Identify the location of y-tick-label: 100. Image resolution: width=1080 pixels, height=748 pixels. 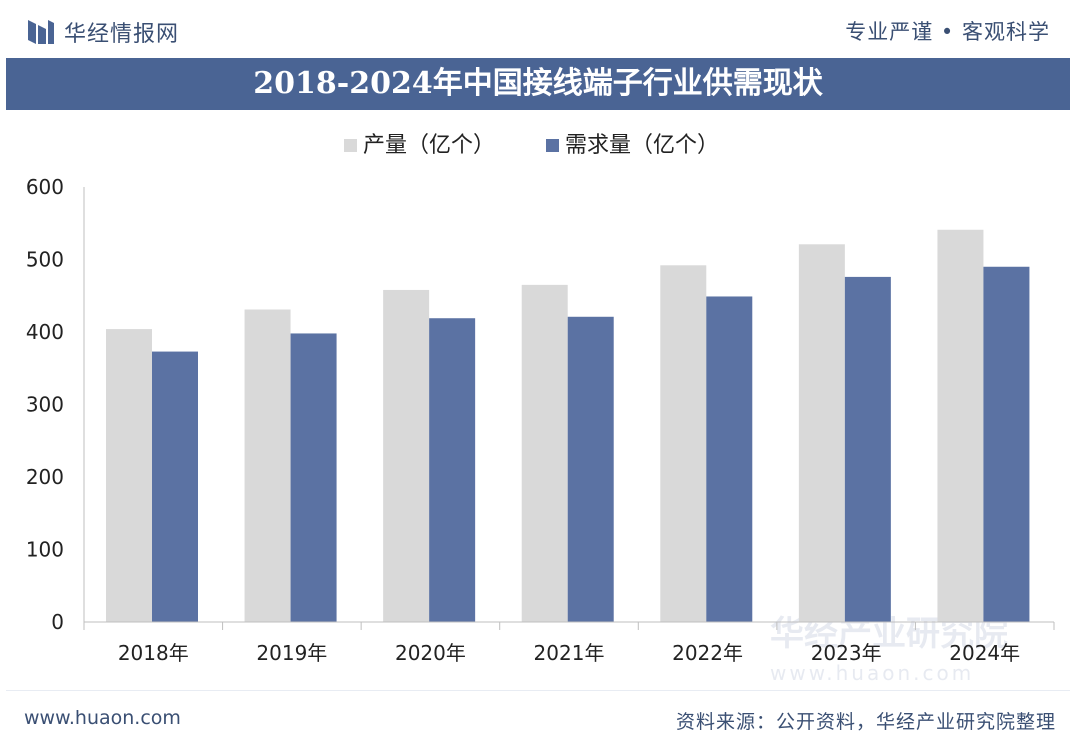
(45, 550).